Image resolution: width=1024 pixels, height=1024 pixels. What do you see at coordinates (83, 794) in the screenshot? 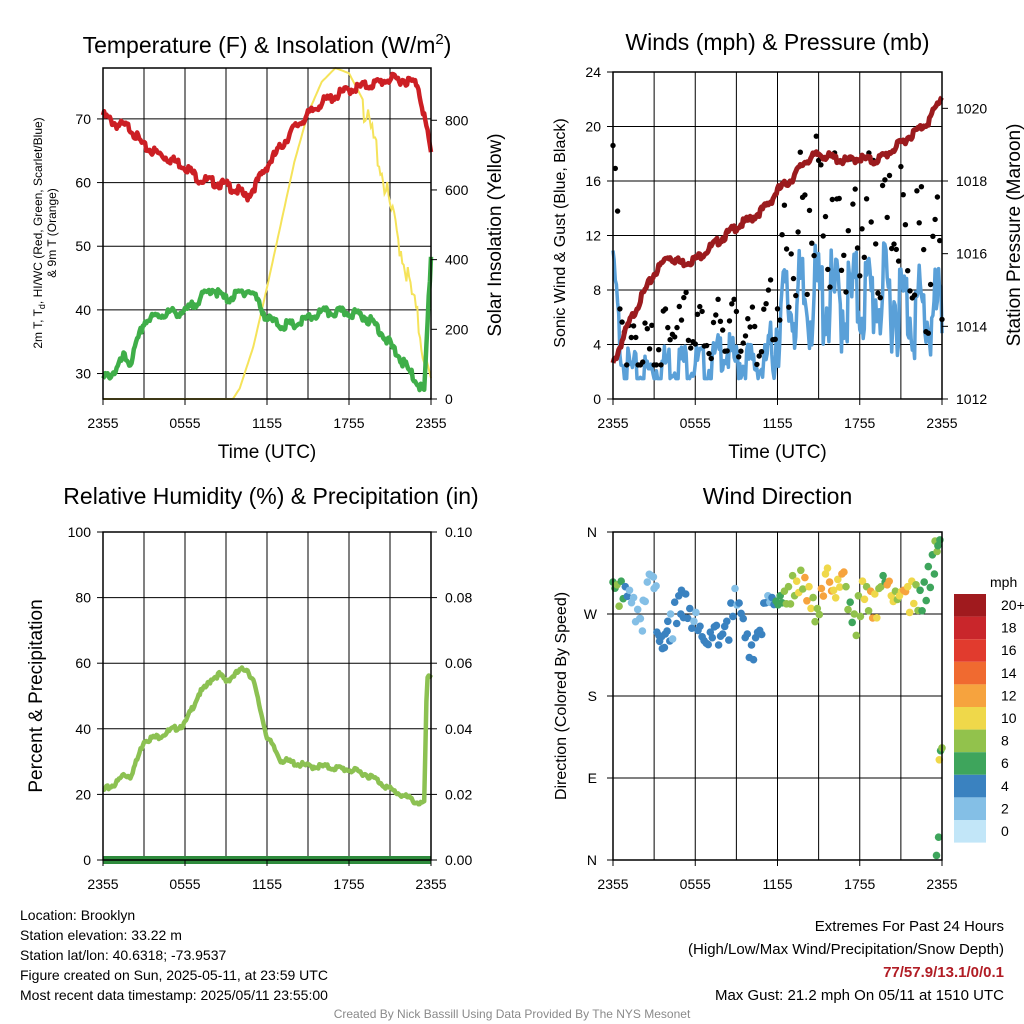
I see `y-tick-label: 20` at bounding box center [83, 794].